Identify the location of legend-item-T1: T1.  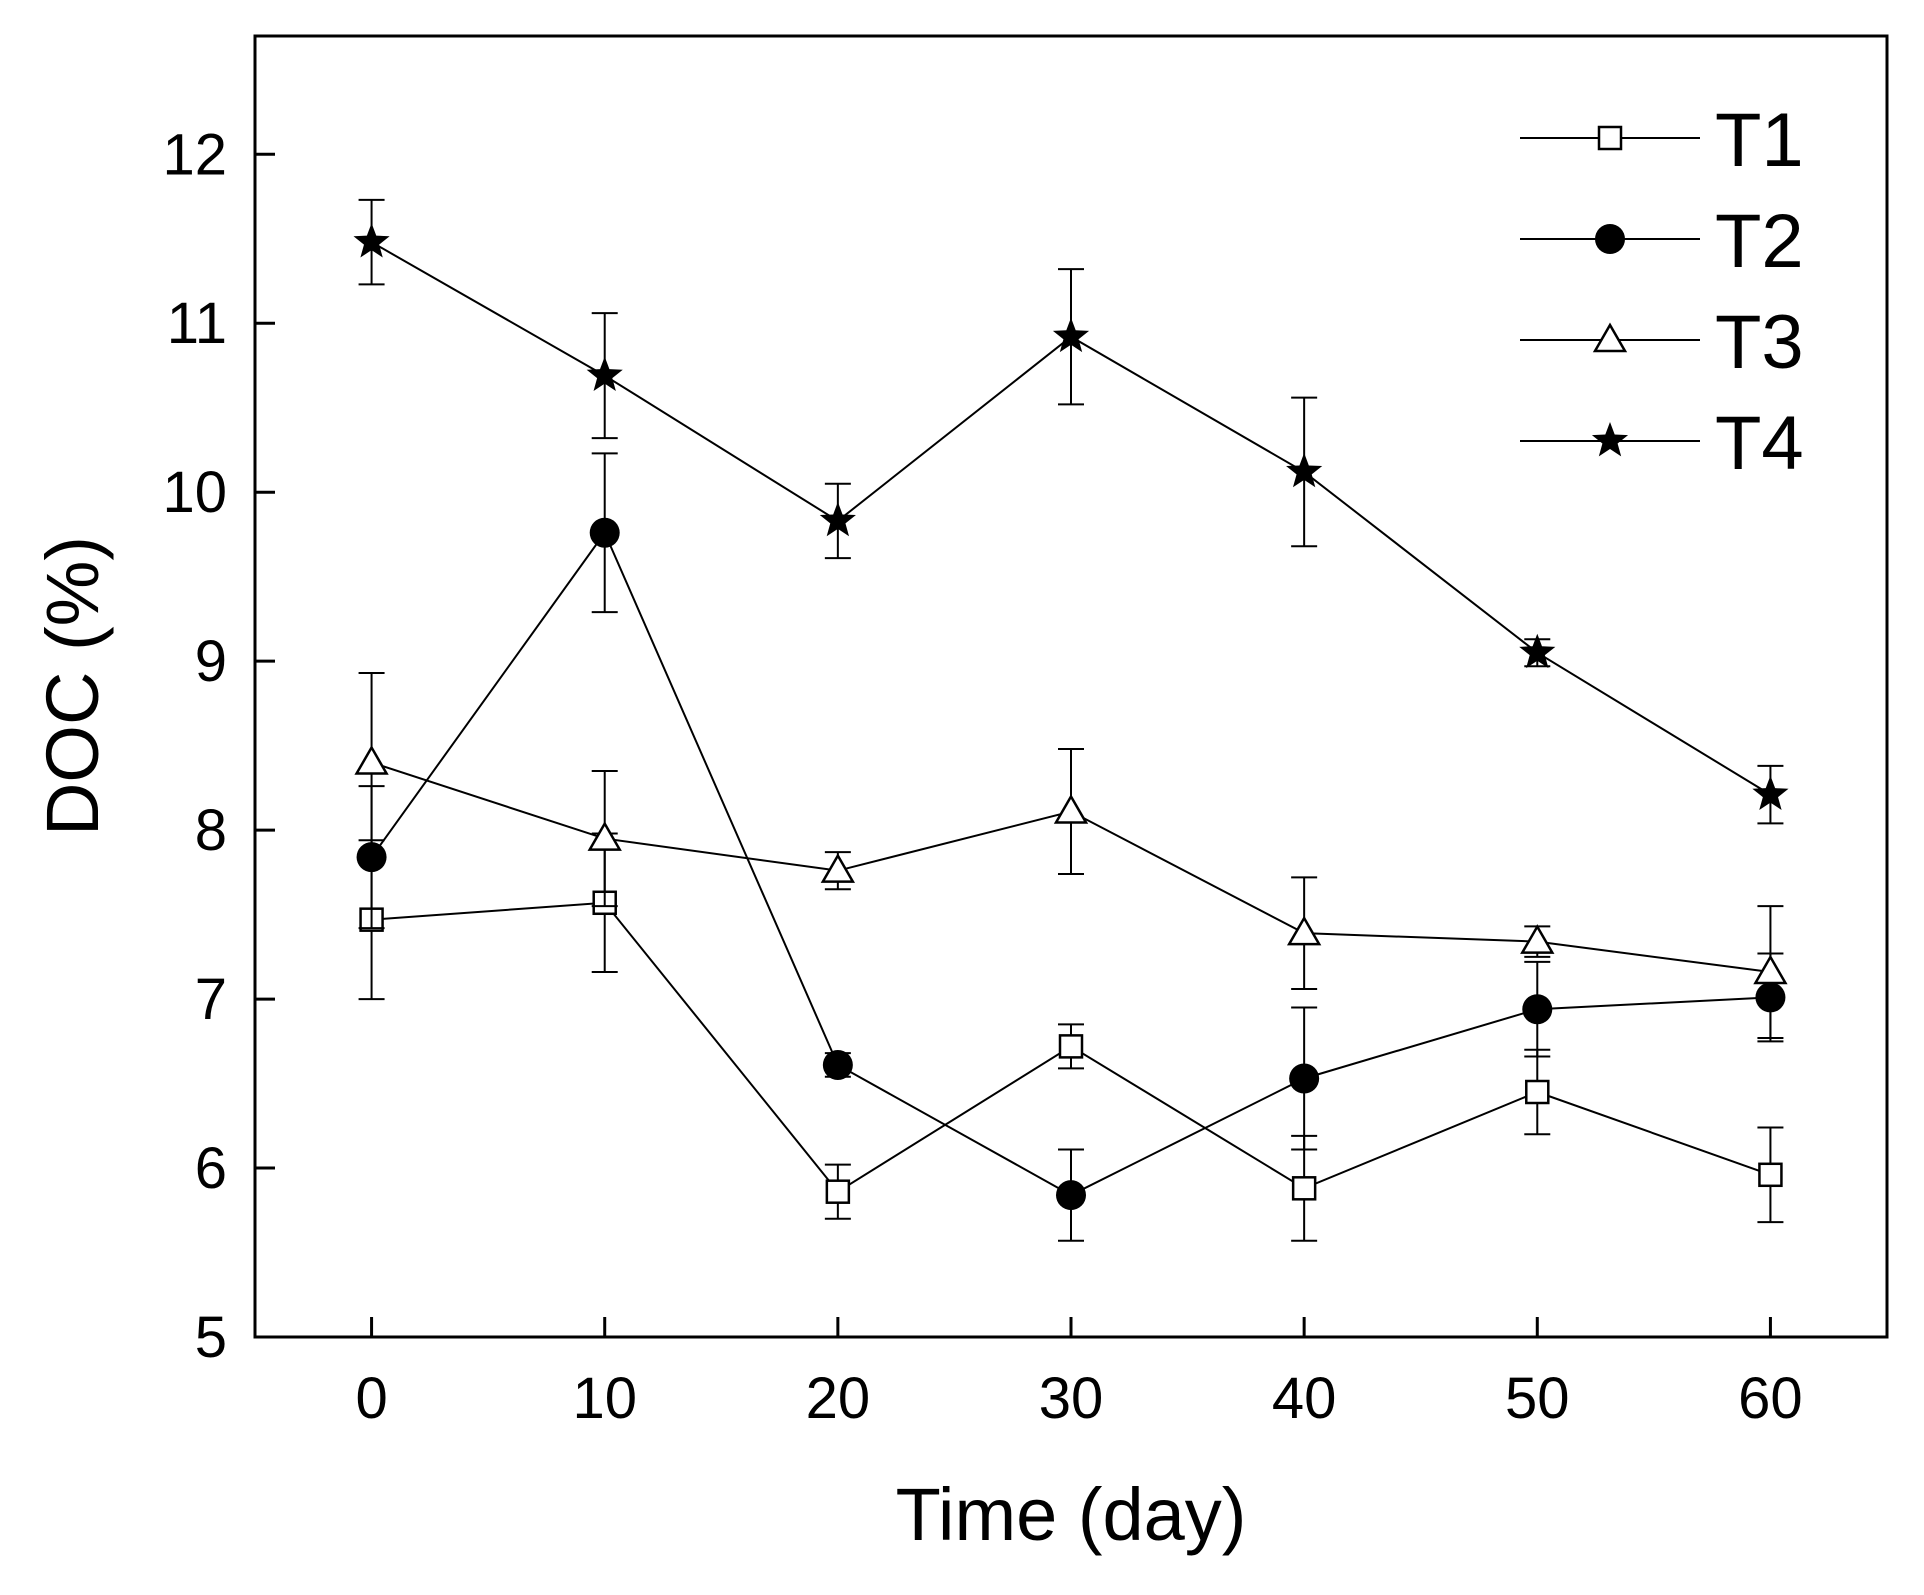
(1662, 140).